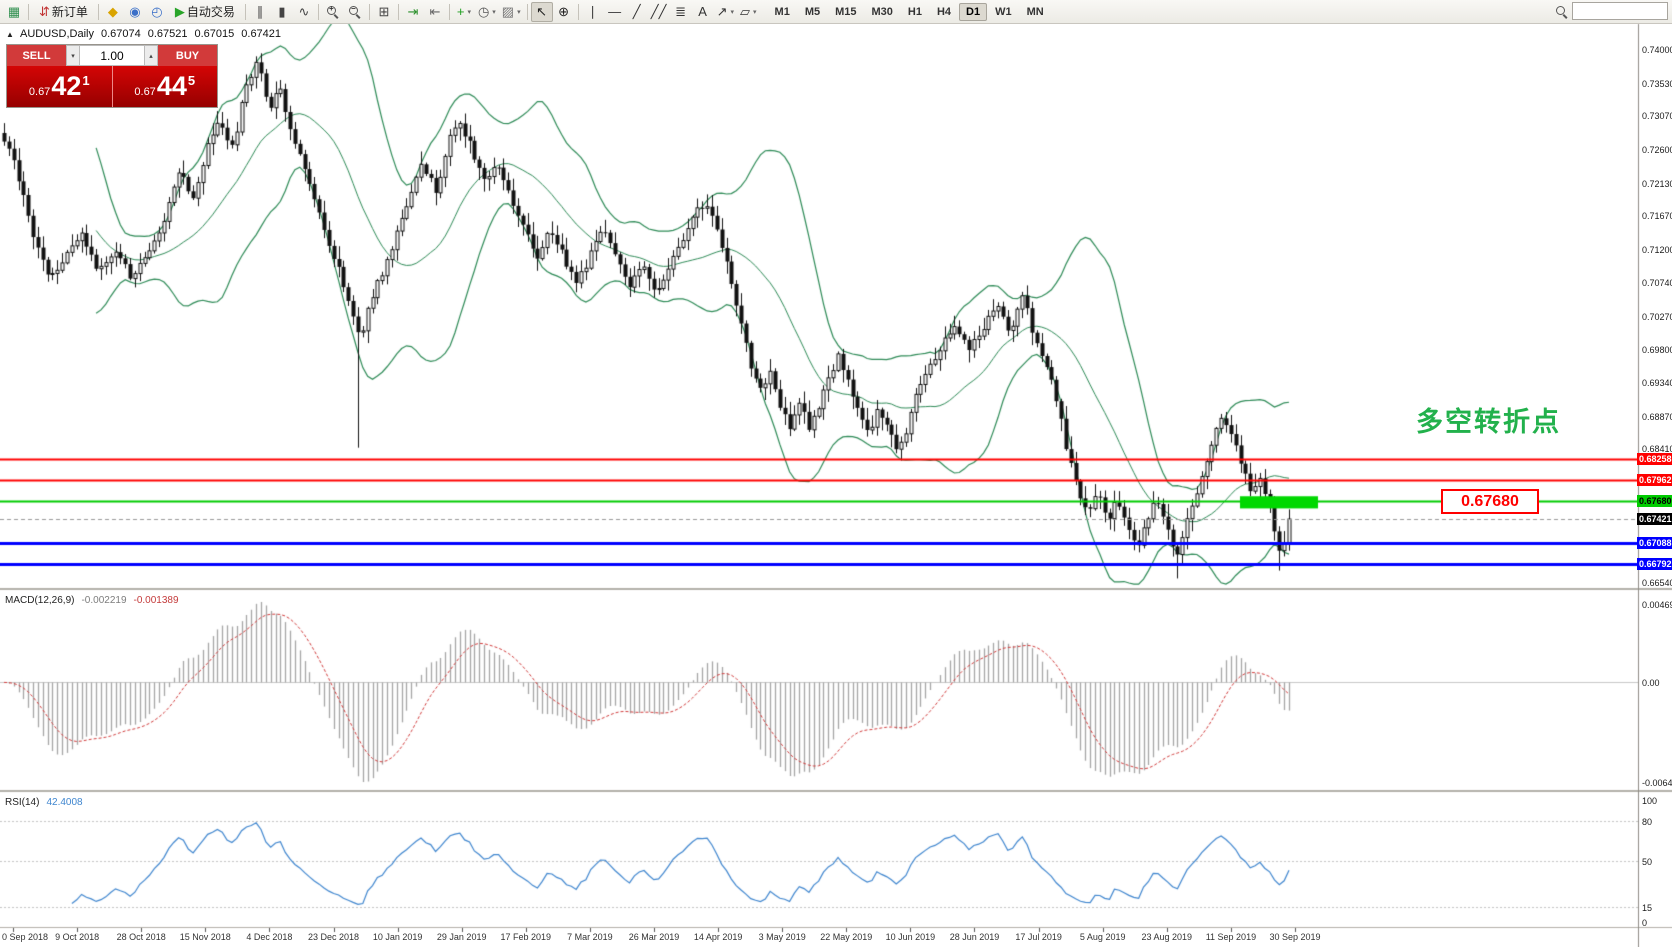  I want to click on buy-price-pip-digit: 5, so click(191, 80).